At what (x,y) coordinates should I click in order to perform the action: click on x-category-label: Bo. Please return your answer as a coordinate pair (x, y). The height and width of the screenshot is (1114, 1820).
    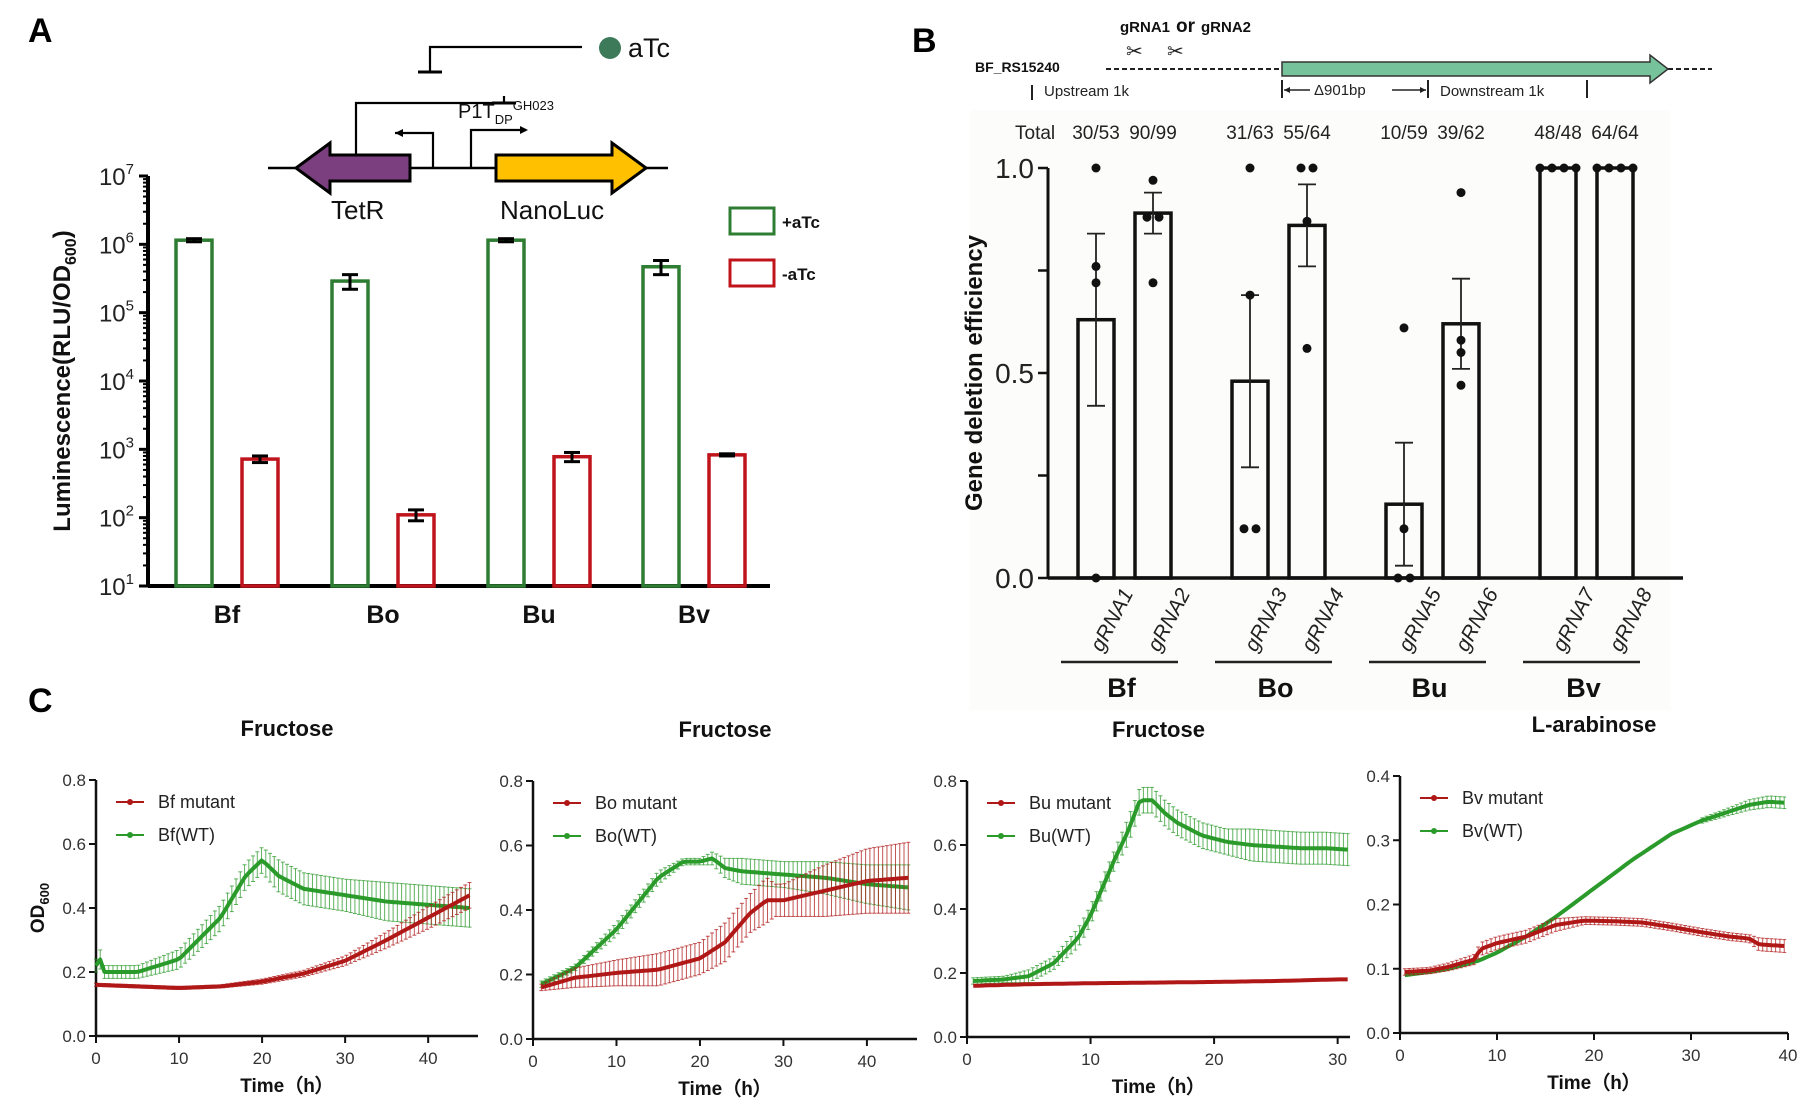
    Looking at the image, I should click on (382, 615).